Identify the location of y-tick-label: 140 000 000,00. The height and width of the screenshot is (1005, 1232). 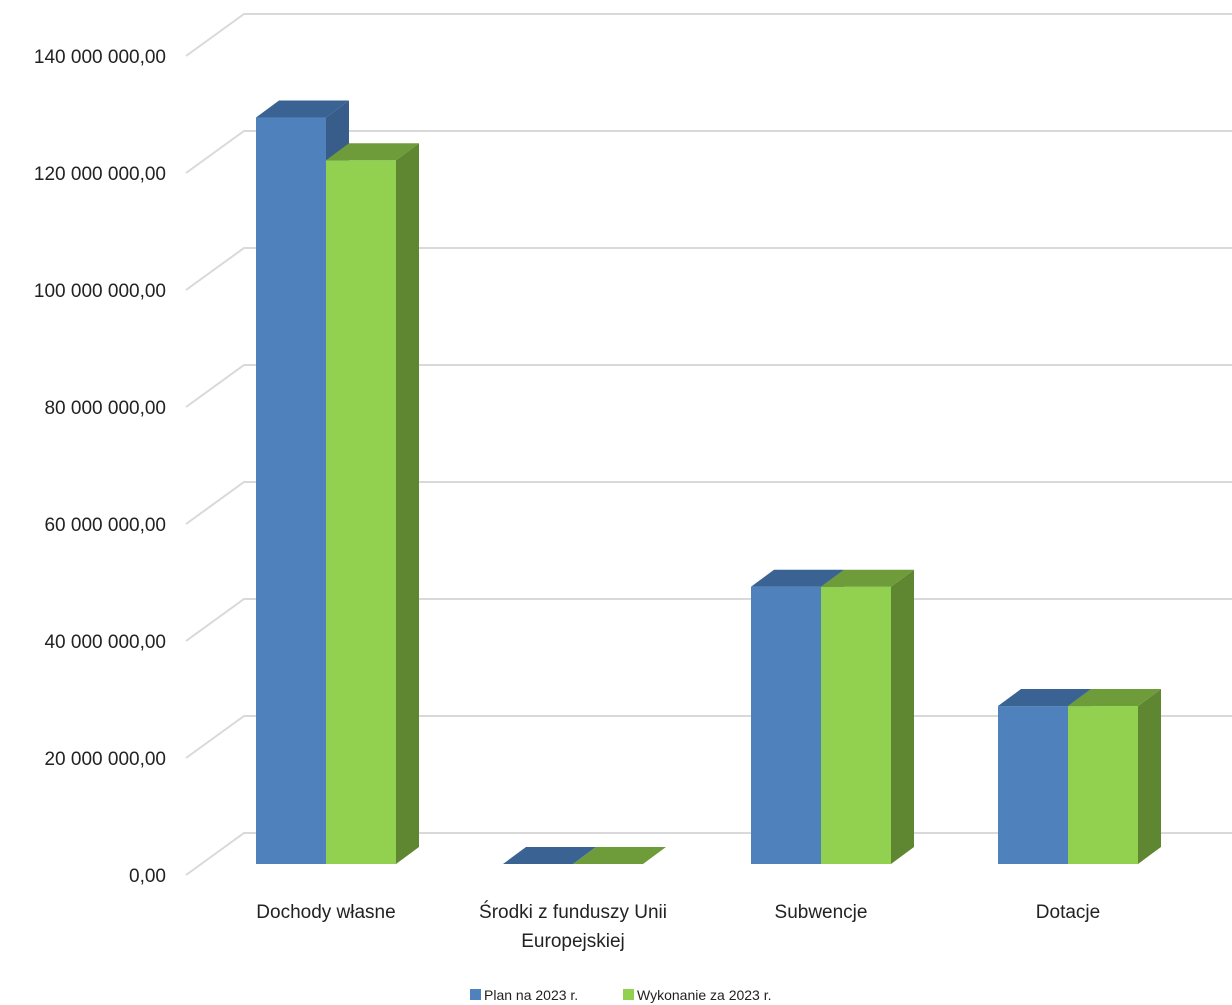
(100, 57).